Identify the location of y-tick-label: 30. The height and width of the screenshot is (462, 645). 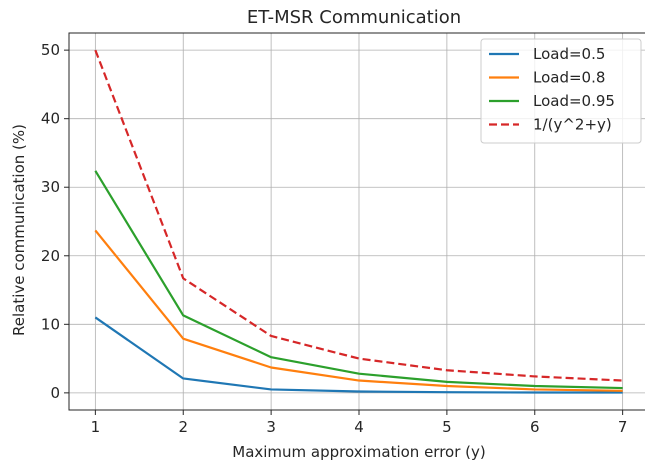
(50, 187).